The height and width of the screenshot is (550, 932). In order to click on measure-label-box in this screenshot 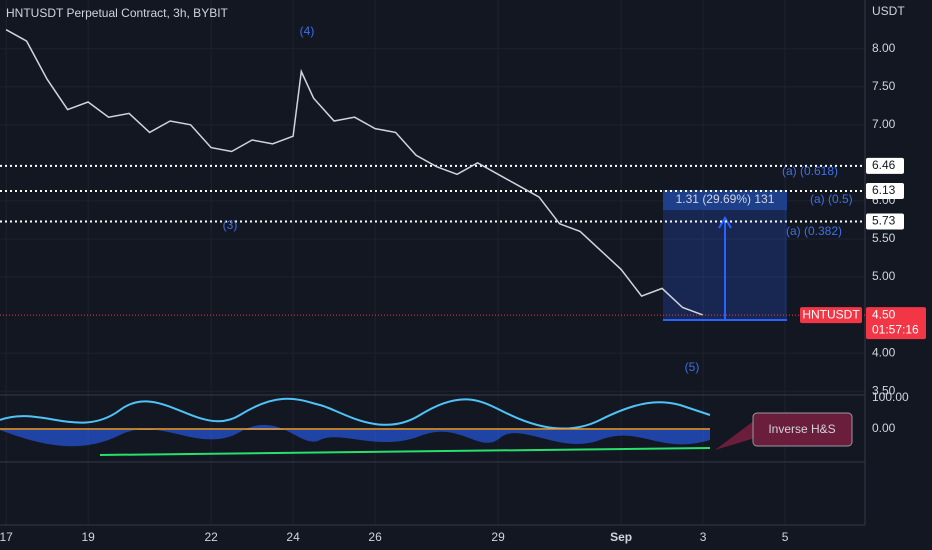, I will do `click(725, 200)`.